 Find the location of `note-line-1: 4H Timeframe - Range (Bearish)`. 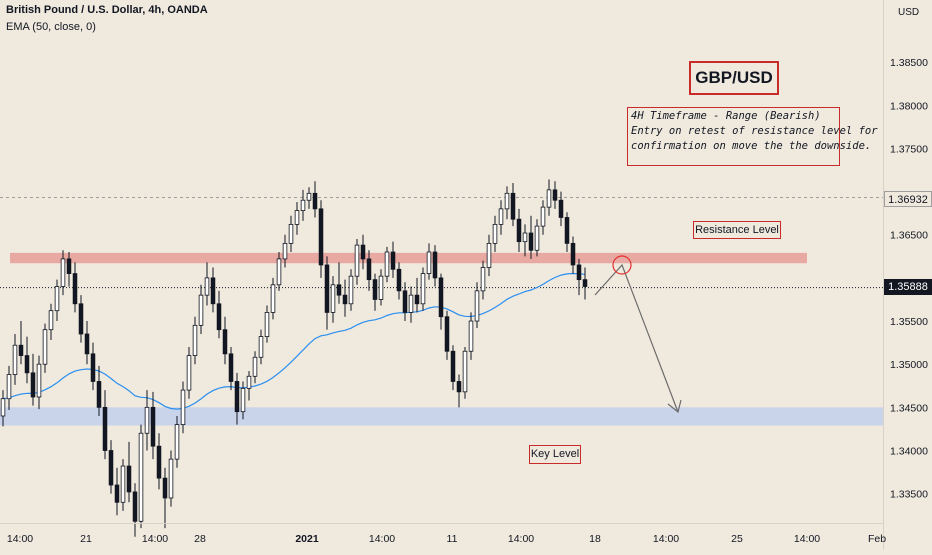

note-line-1: 4H Timeframe - Range (Bearish) is located at coordinates (726, 116).